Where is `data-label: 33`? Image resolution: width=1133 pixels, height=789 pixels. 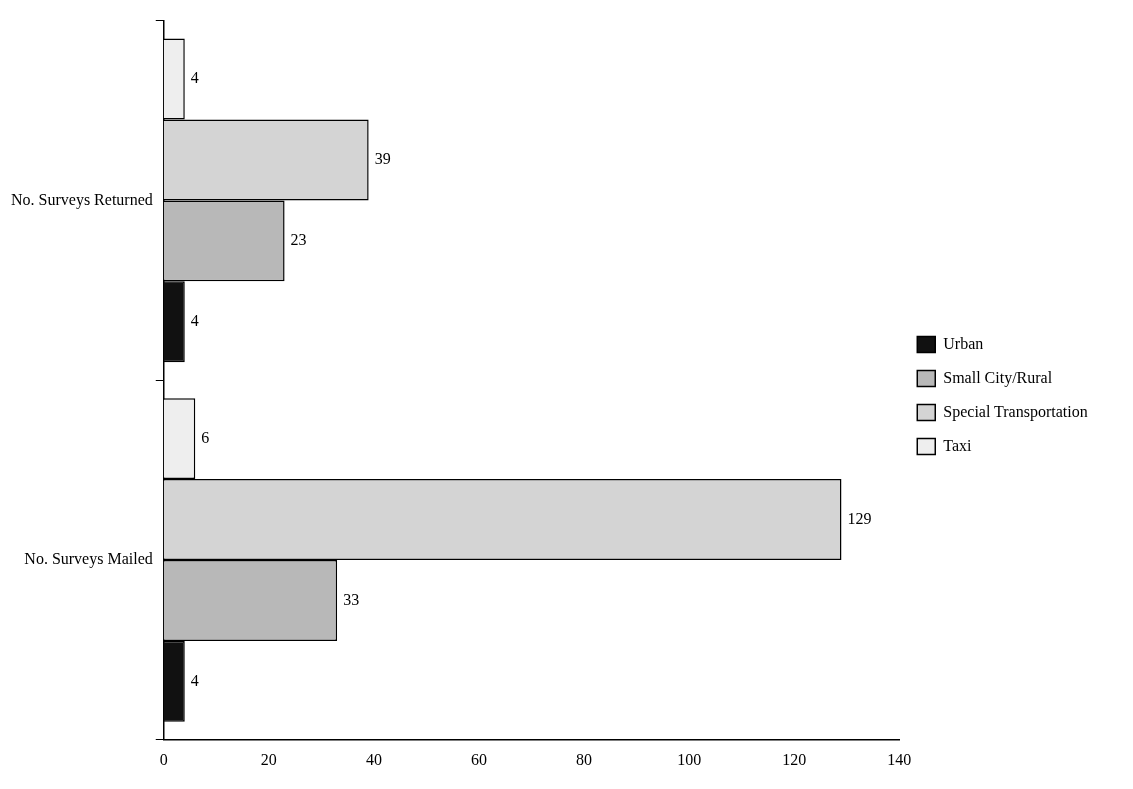
data-label: 33 is located at coordinates (351, 599).